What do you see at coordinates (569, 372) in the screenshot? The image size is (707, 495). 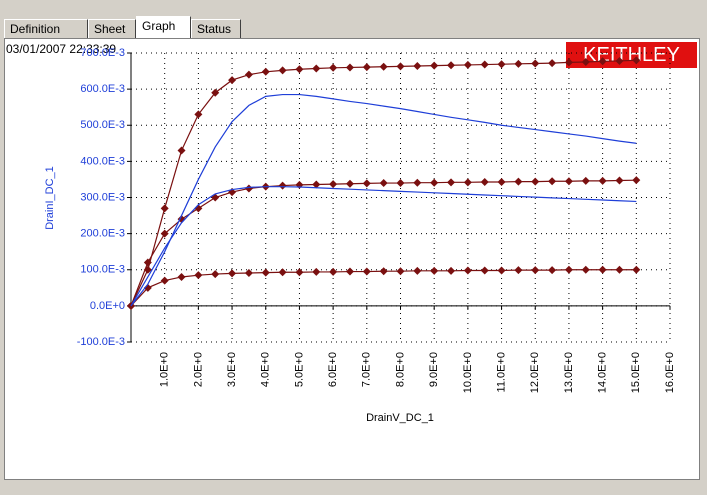 I see `x-tick-label: 13.0E+0` at bounding box center [569, 372].